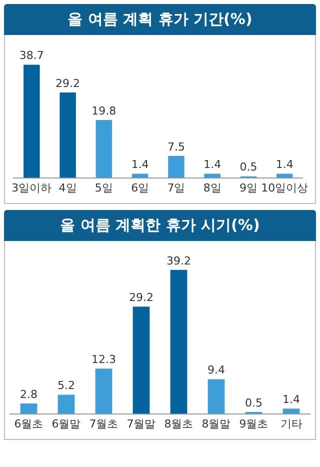 The height and width of the screenshot is (467, 320). I want to click on chart-title: 올 여름 계획한 휴가 시기(%), so click(160, 225).